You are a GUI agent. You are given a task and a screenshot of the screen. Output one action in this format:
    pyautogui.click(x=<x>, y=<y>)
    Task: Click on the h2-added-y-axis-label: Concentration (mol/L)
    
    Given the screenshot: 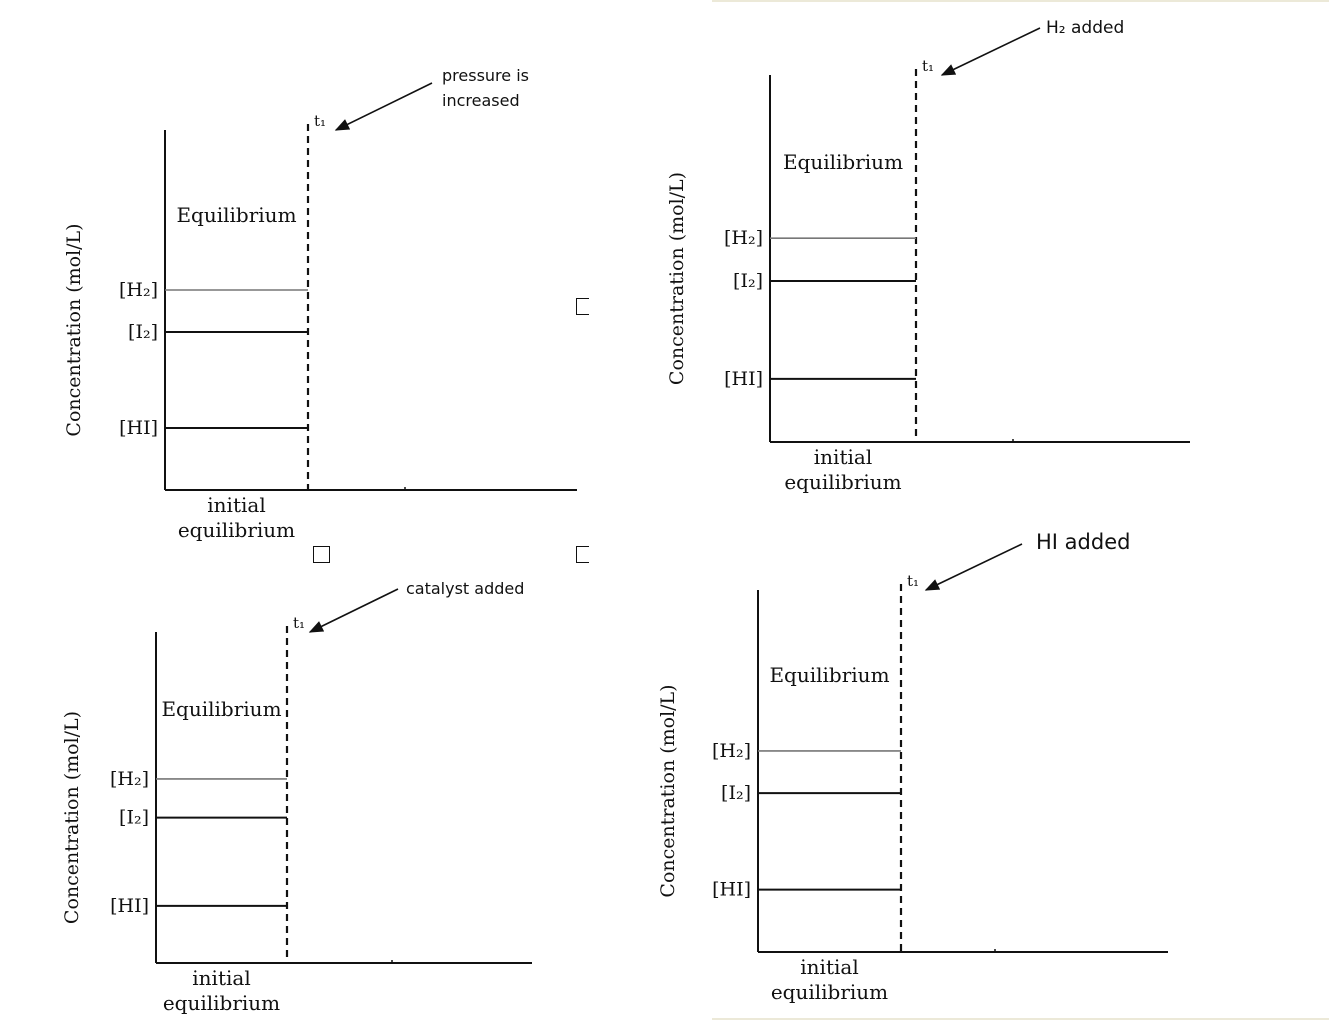 What is the action you would take?
    pyautogui.click(x=677, y=278)
    